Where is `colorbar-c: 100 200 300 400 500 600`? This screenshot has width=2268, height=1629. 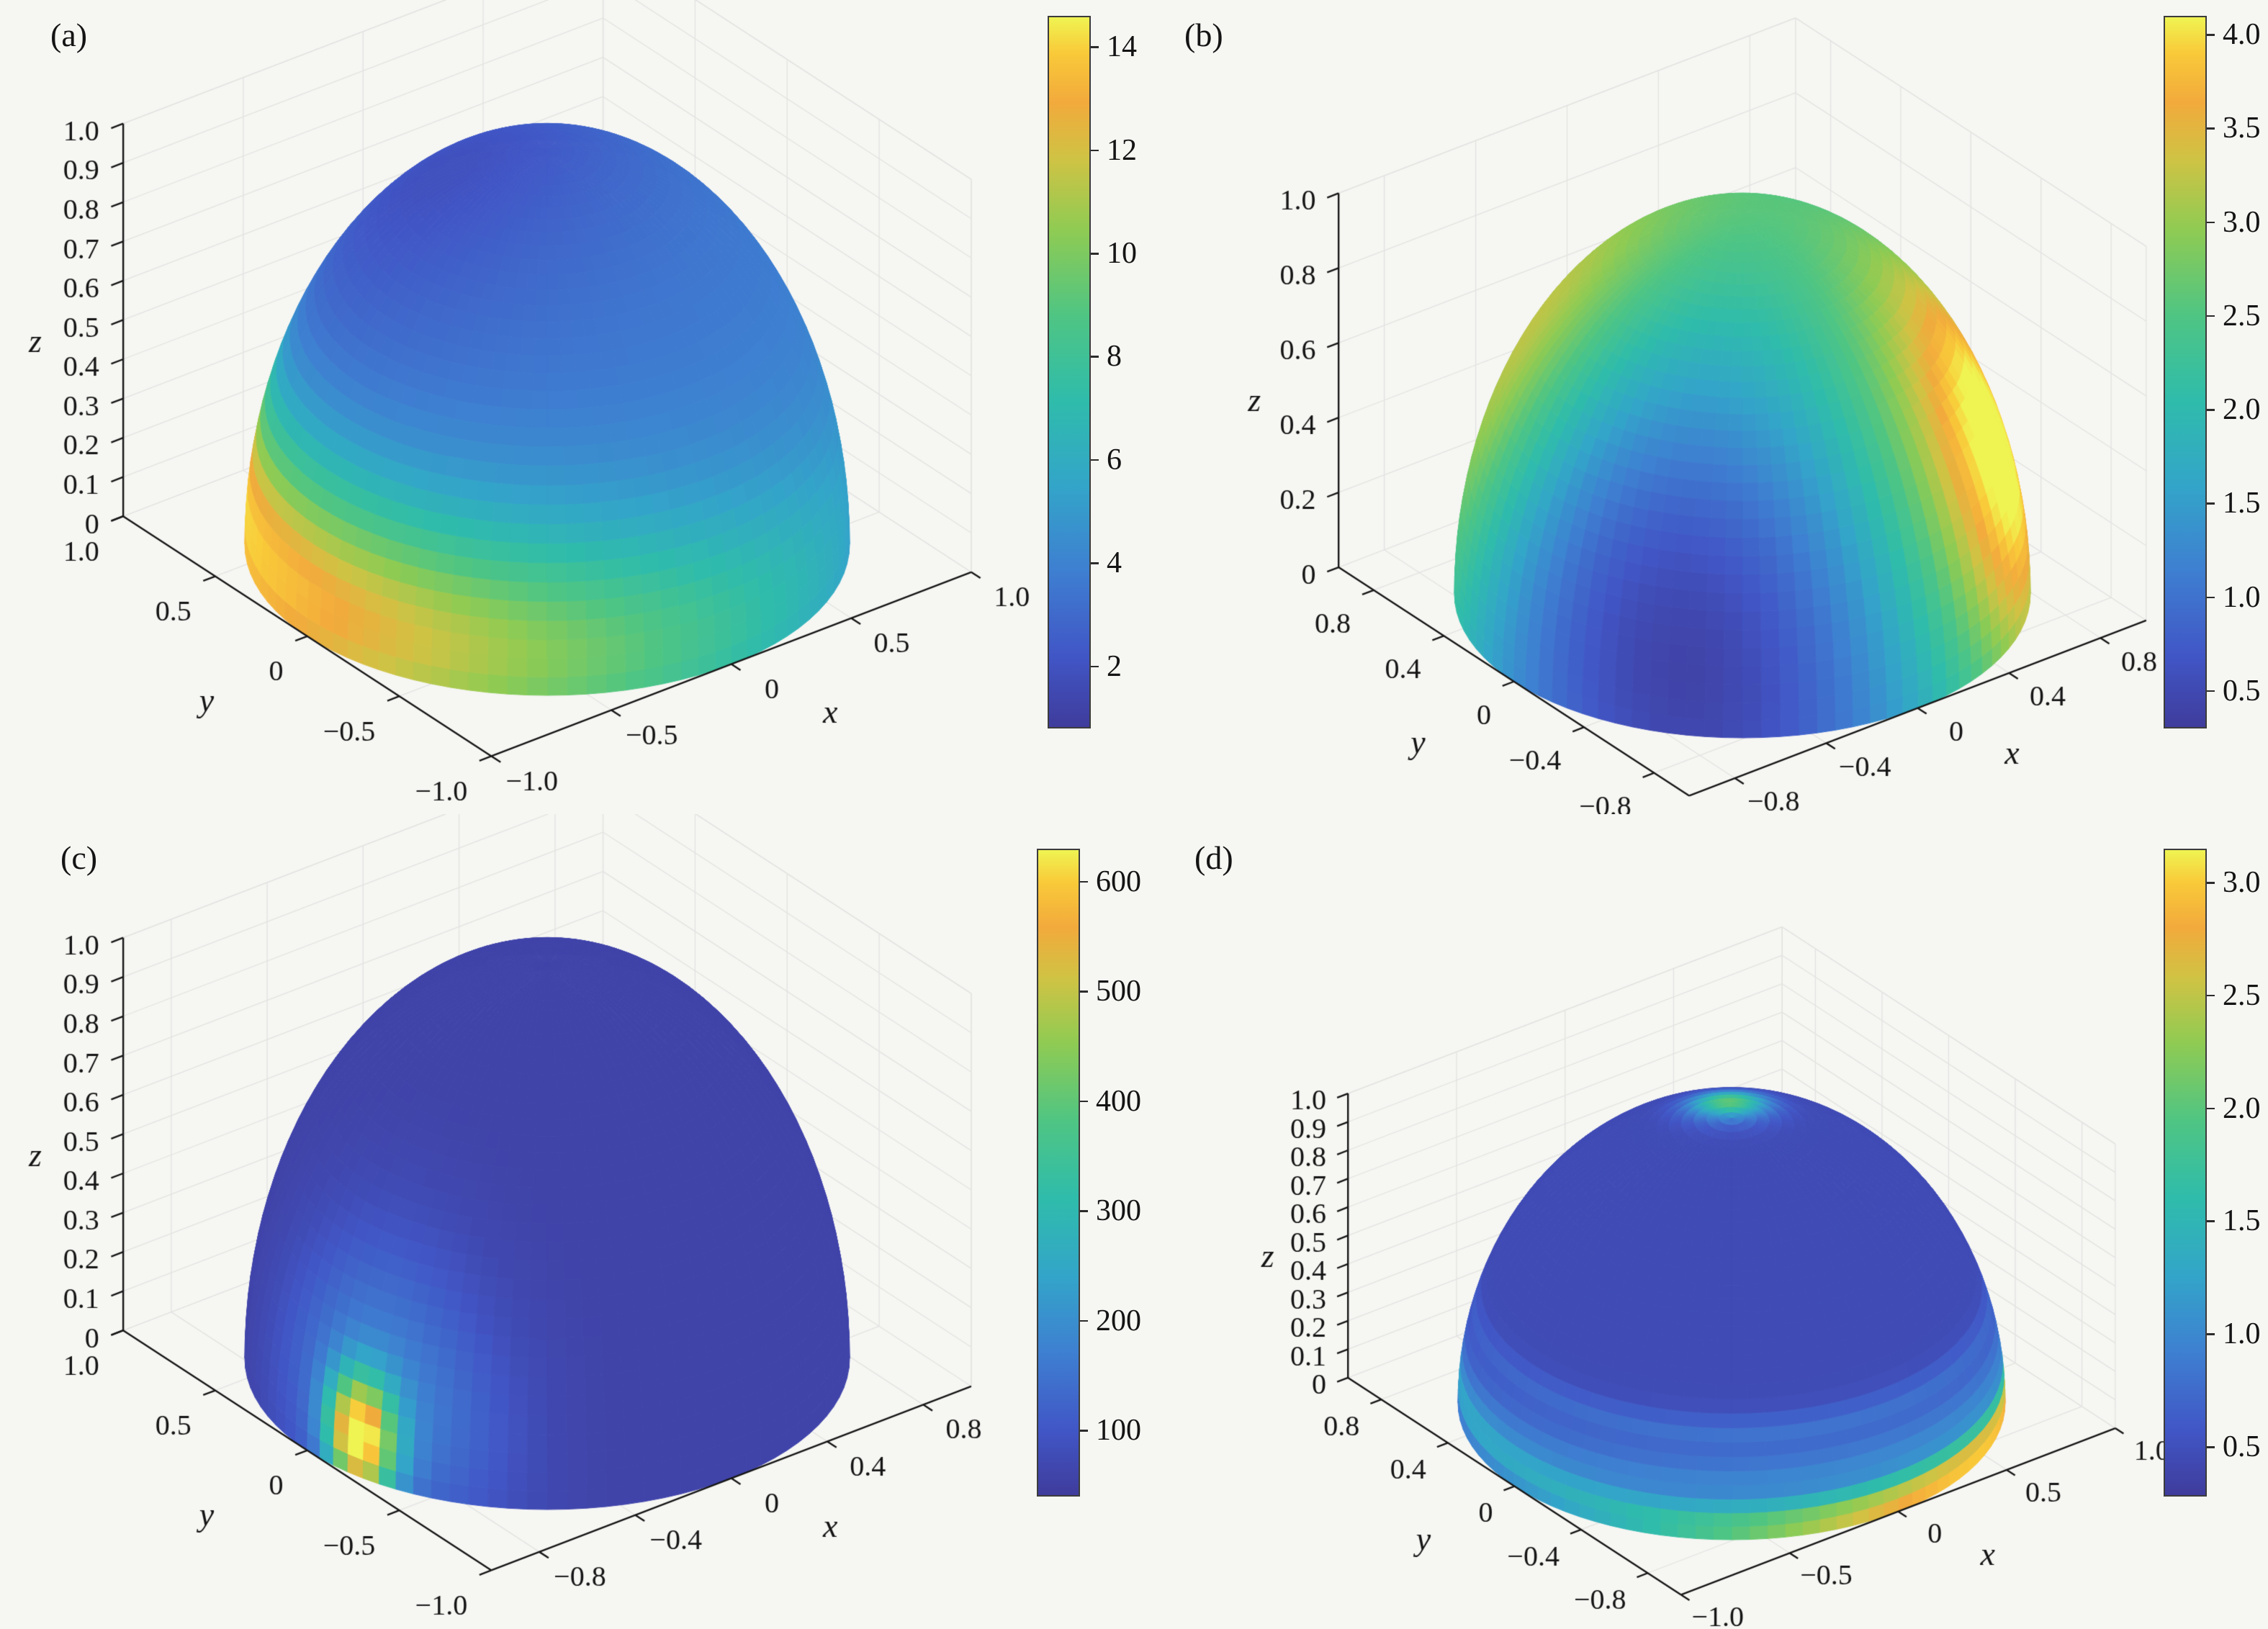 colorbar-c: 100 200 300 400 500 600 is located at coordinates (1098, 1173).